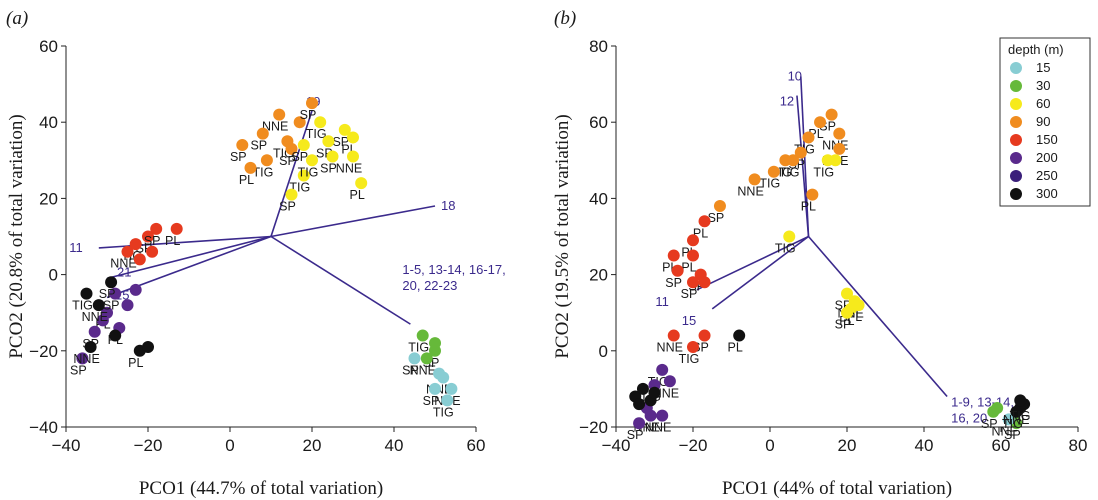  Describe the element at coordinates (662, 301) in the screenshot. I see `vector-label-line: 11` at that location.